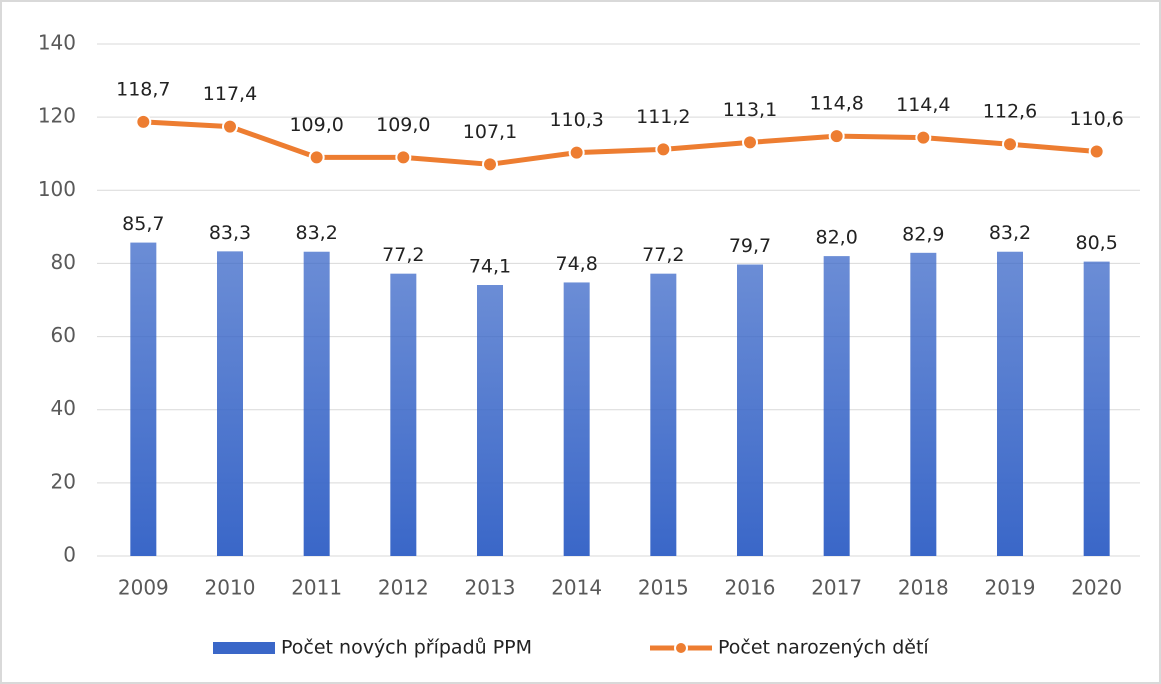  Describe the element at coordinates (490, 132) in the screenshot. I see `data-label: 107,1` at that location.